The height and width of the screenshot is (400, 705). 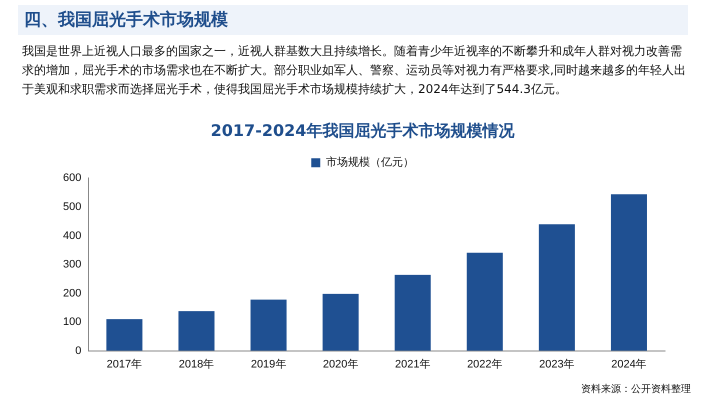 What do you see at coordinates (557, 364) in the screenshot?
I see `x-tick-label: 2023年` at bounding box center [557, 364].